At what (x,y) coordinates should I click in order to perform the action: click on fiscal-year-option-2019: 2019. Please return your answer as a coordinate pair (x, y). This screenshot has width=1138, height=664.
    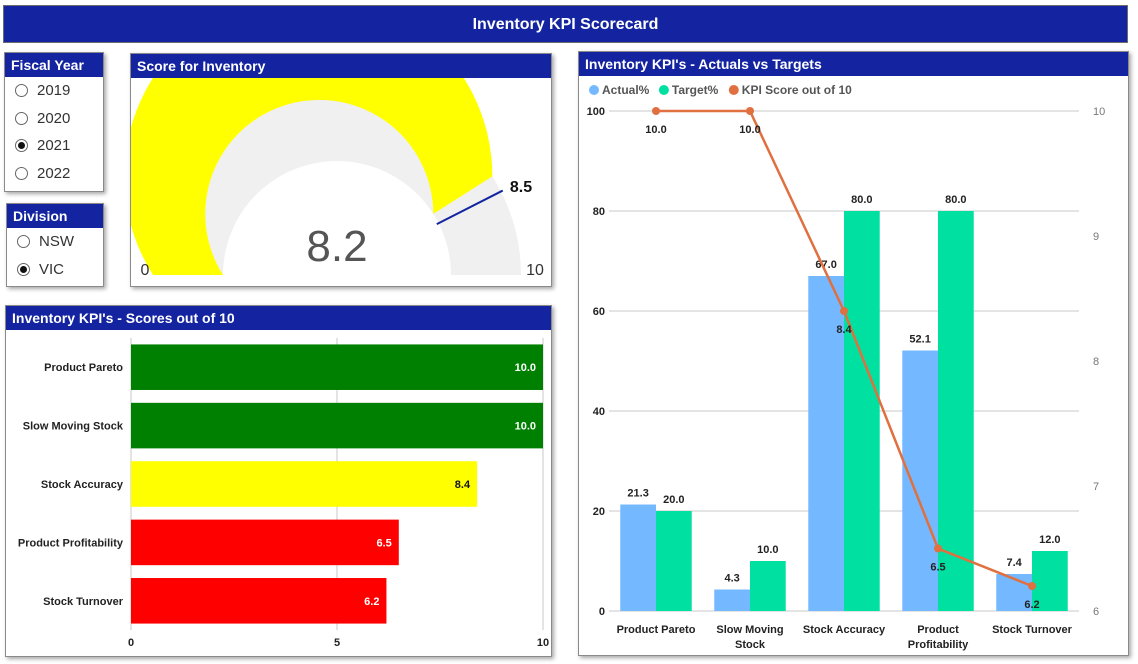
    Looking at the image, I should click on (54, 91).